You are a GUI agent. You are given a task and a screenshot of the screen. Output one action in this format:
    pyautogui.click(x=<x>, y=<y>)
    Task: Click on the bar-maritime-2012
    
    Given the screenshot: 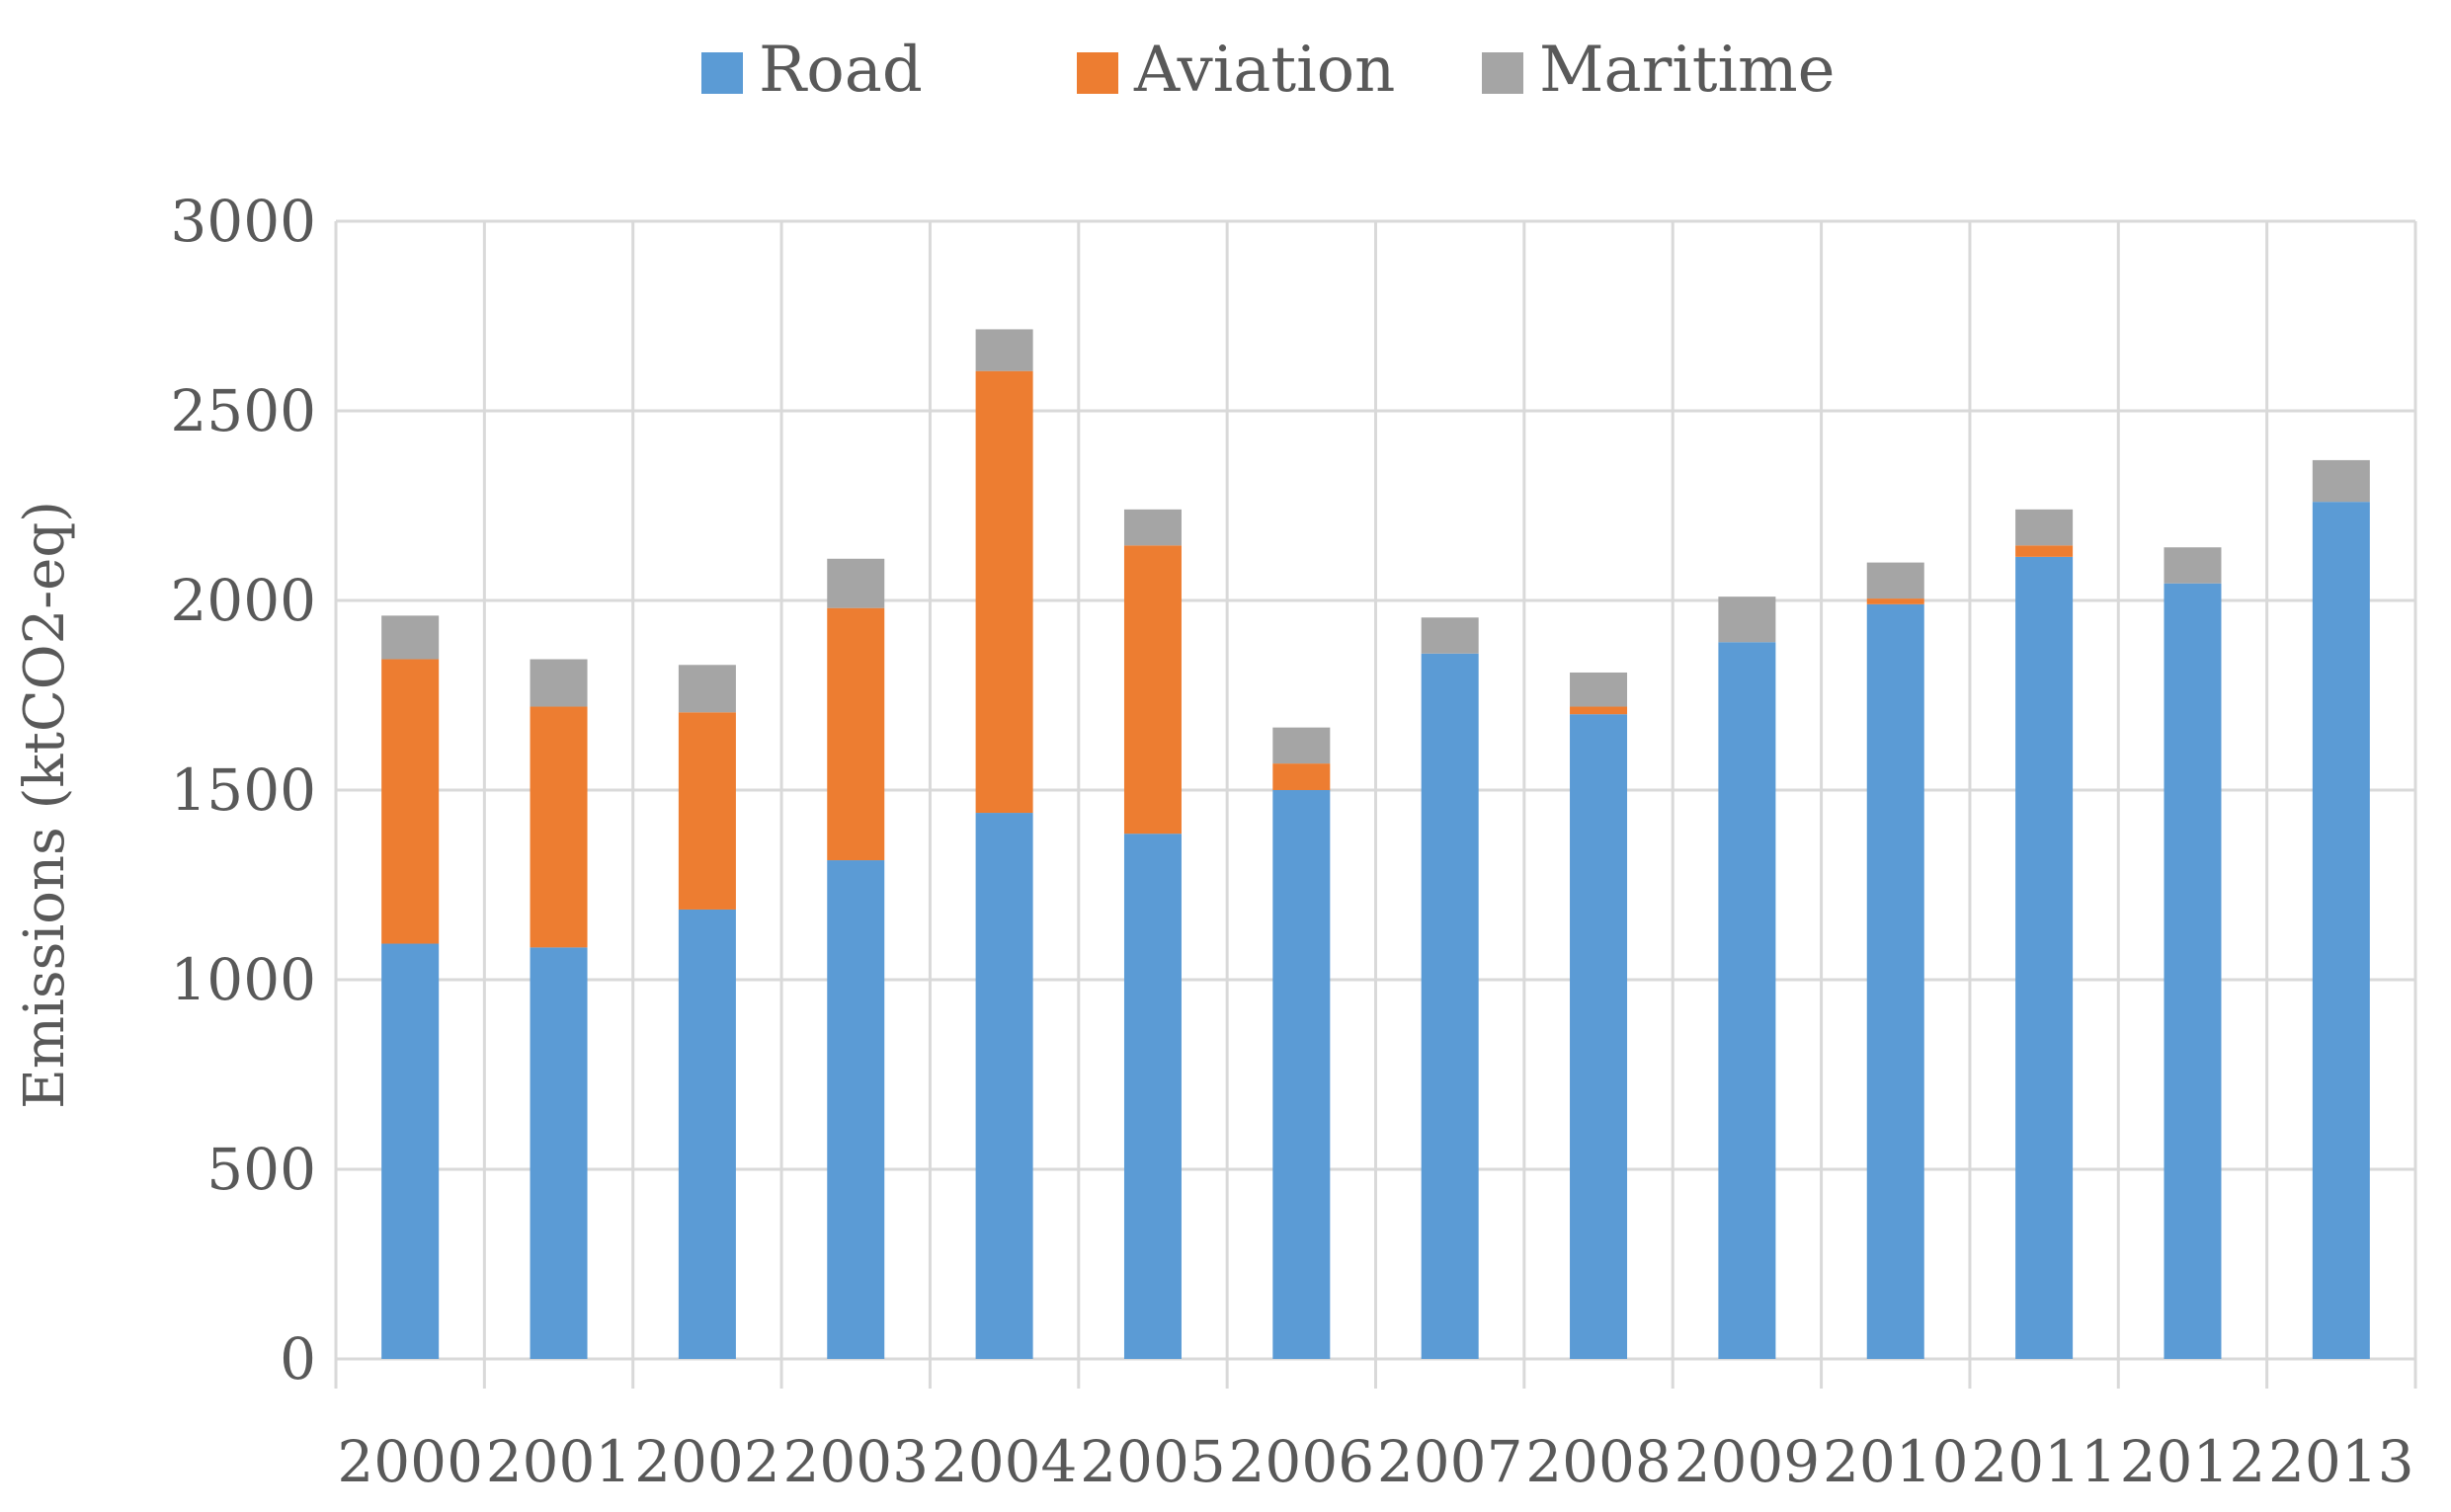 What is the action you would take?
    pyautogui.click(x=2193, y=566)
    